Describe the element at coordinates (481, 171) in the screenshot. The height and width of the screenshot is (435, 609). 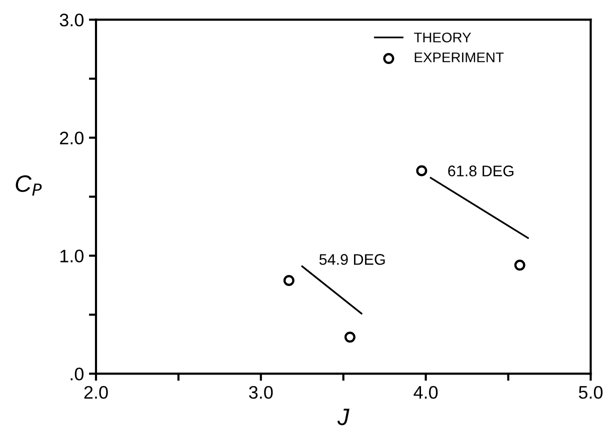
I see `annotation: 61.8 DEG` at that location.